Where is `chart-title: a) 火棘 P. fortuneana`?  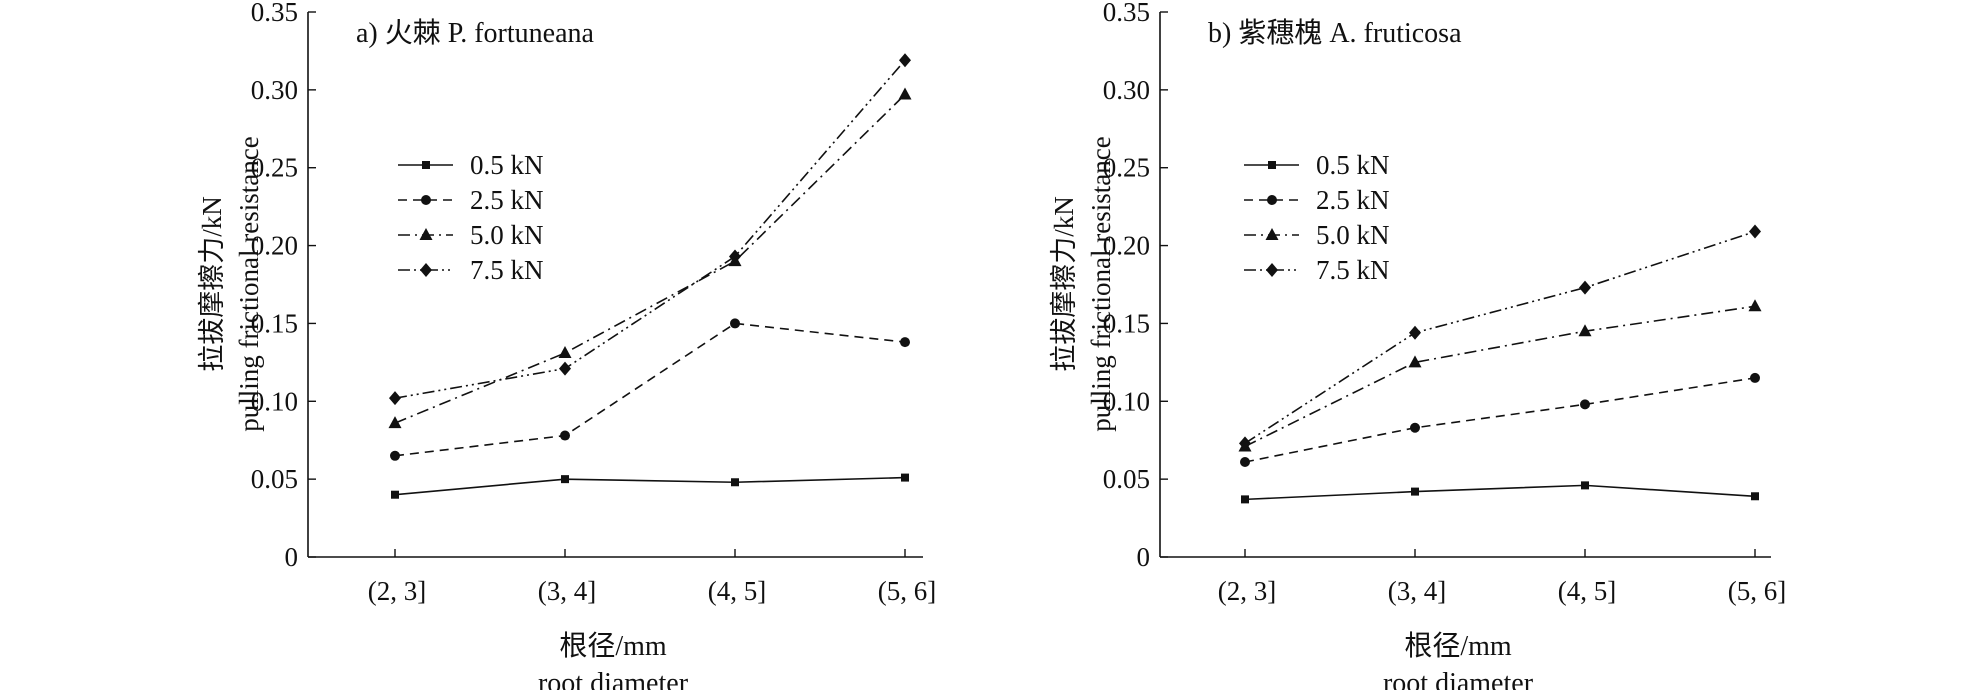
chart-title: a) 火棘 P. fortuneana is located at coordinates (475, 33).